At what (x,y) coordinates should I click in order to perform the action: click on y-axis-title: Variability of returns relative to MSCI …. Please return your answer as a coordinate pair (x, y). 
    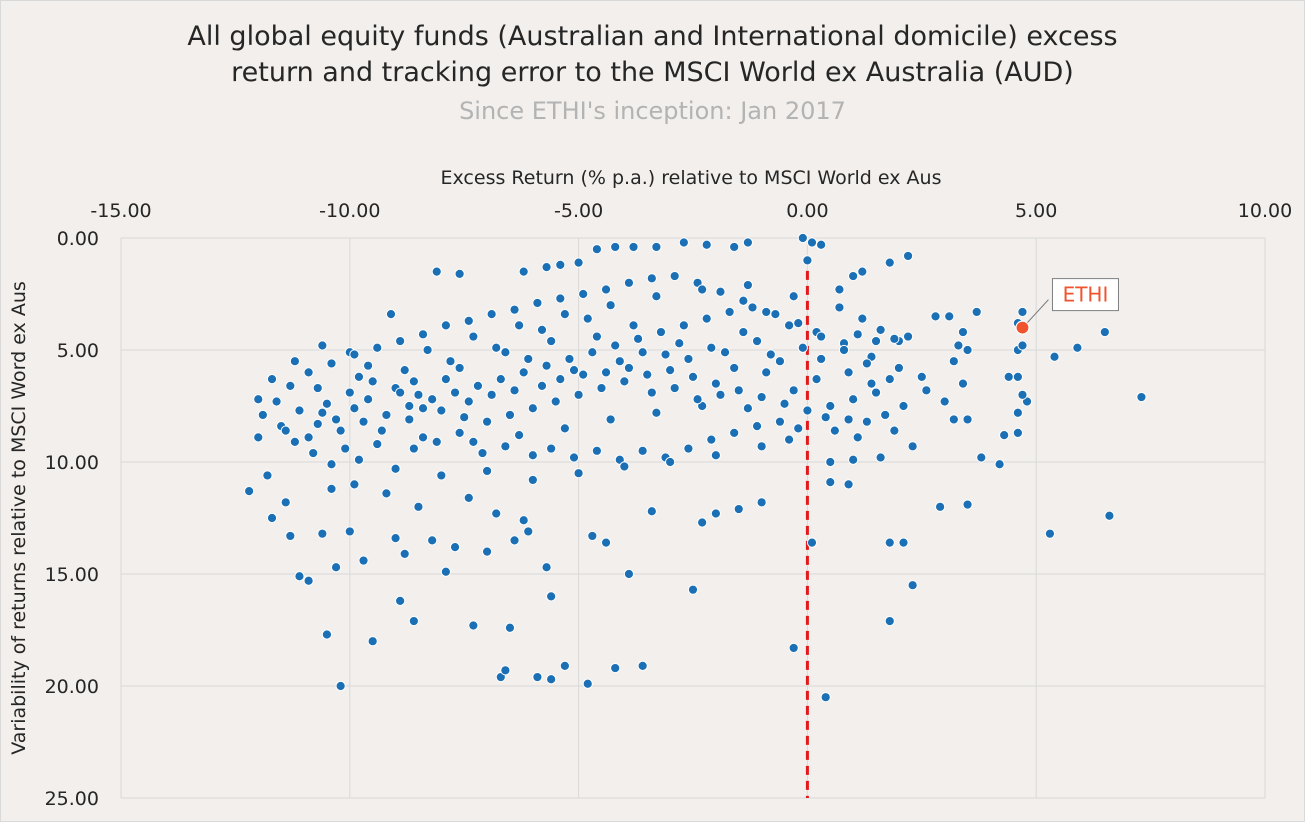
    Looking at the image, I should click on (19, 518).